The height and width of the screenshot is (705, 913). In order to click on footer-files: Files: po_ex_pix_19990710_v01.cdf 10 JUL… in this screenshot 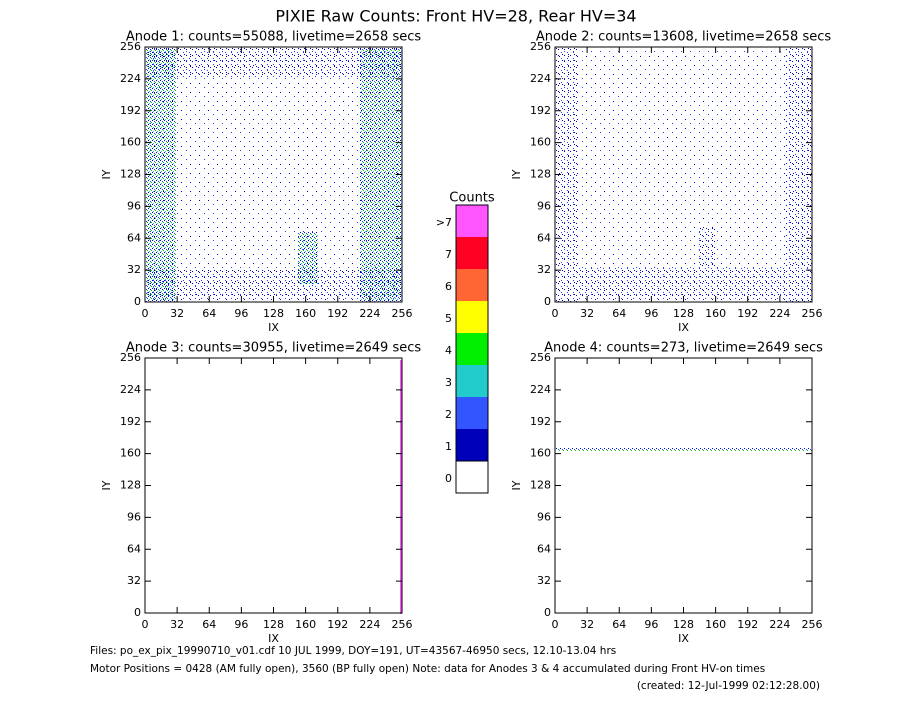, I will do `click(353, 651)`.